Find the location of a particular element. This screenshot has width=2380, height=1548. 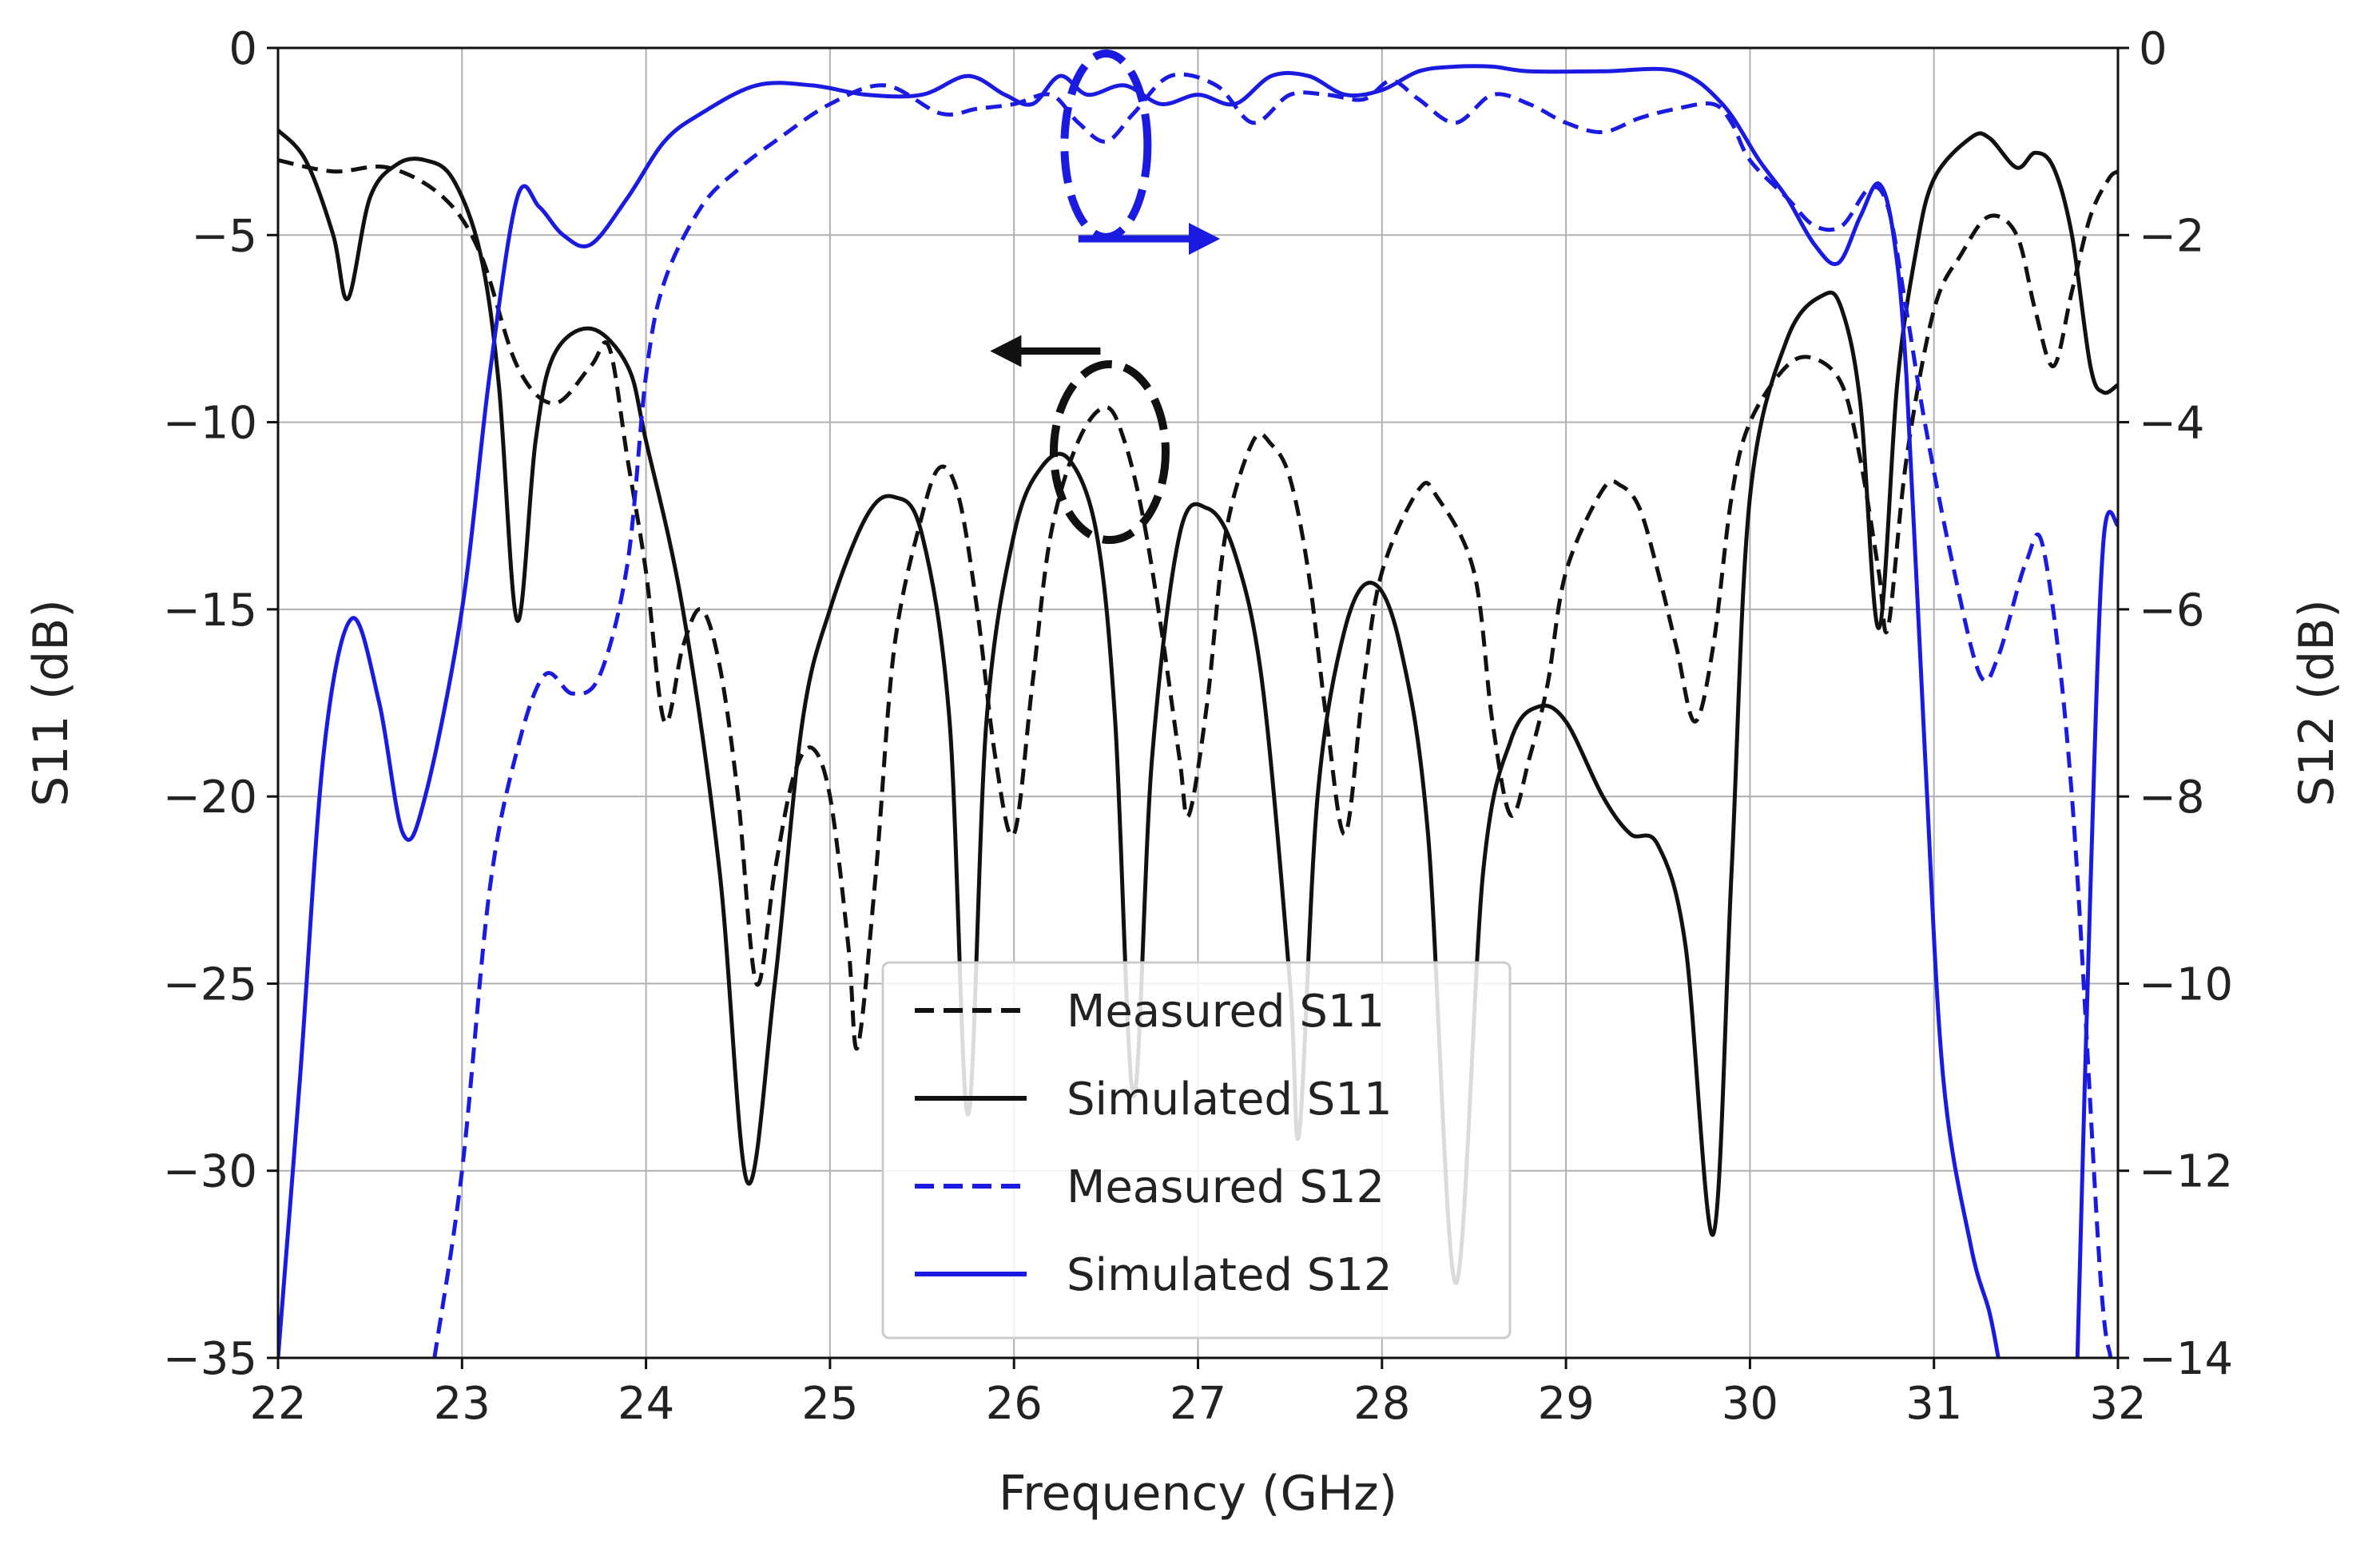

s11-marker-ellipse is located at coordinates (1109, 453).